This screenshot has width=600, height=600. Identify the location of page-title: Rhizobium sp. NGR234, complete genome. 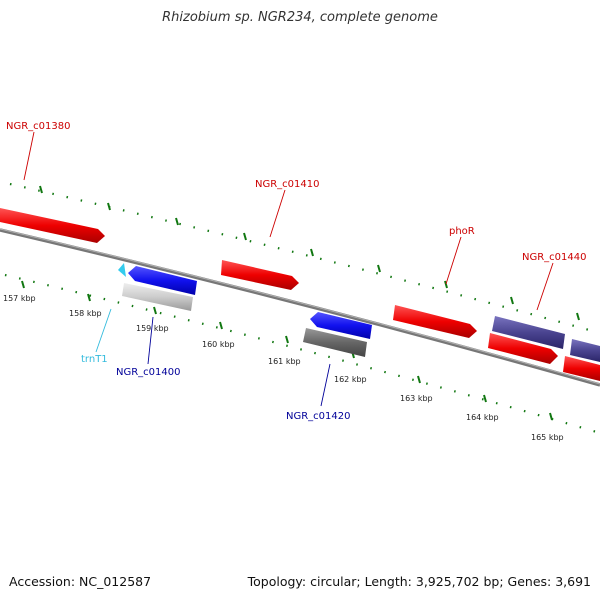
(300, 17).